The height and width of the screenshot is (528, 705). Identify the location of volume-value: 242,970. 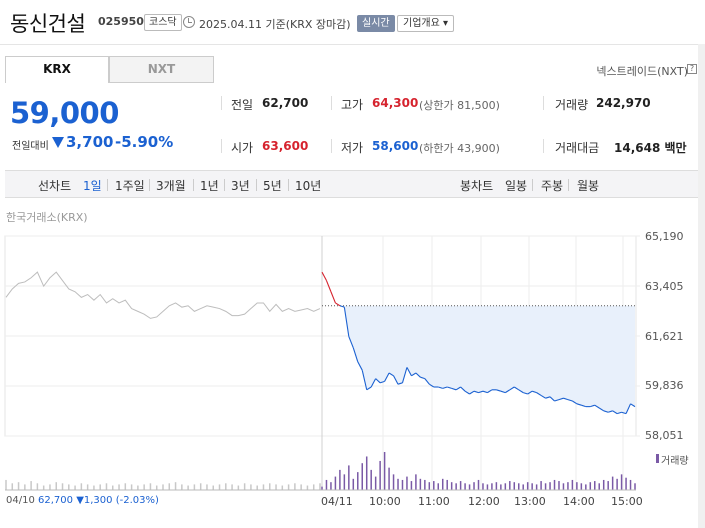
(623, 103).